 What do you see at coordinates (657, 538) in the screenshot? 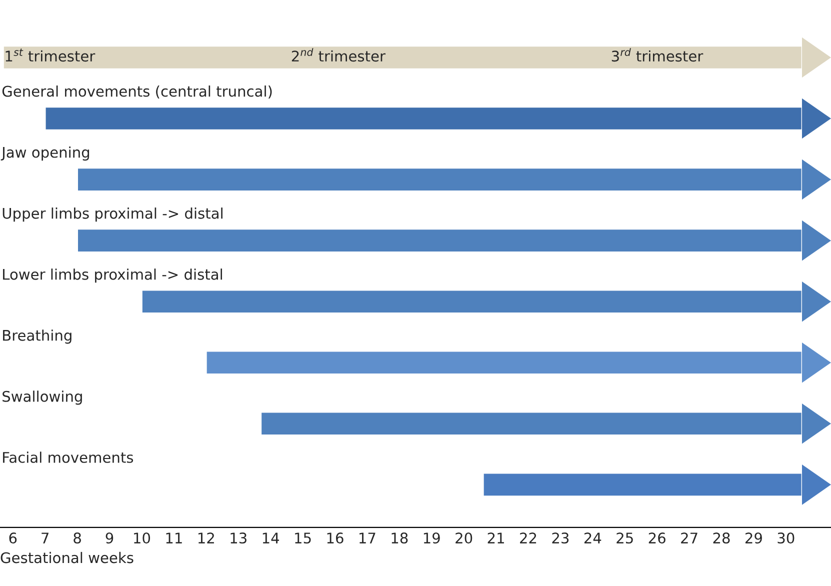
I see `x-tick-label: 26` at bounding box center [657, 538].